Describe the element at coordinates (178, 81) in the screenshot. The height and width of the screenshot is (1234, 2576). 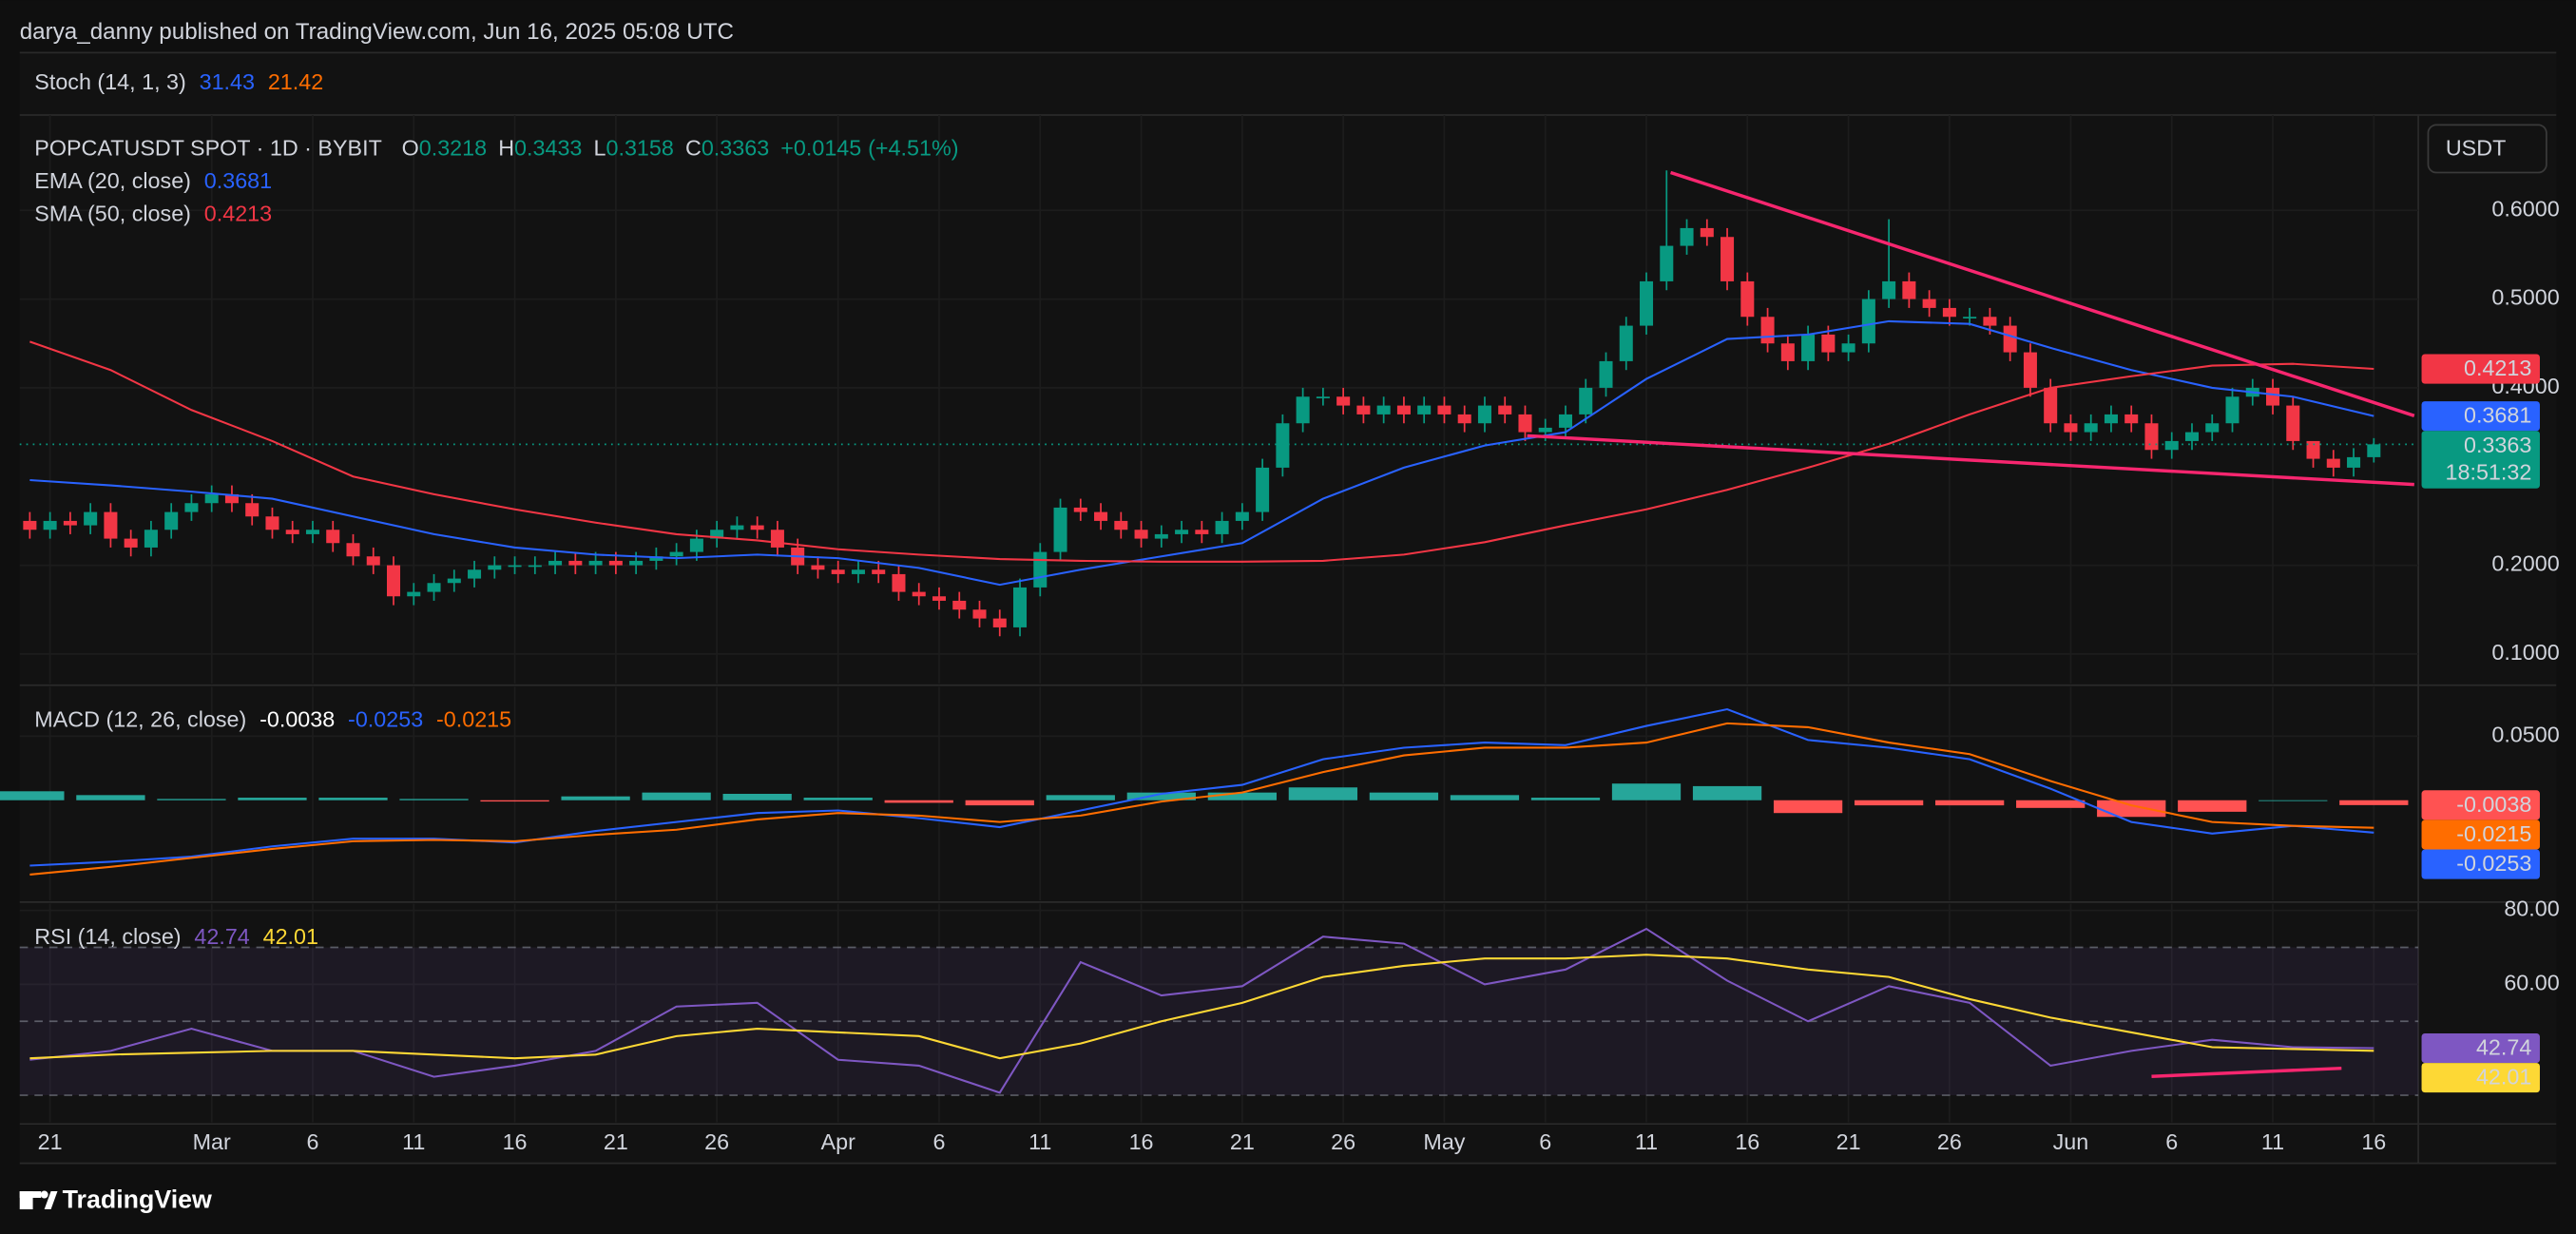
I see `stoch-legend: Stoch (14, 1, 3) 31.43 21.42` at that location.